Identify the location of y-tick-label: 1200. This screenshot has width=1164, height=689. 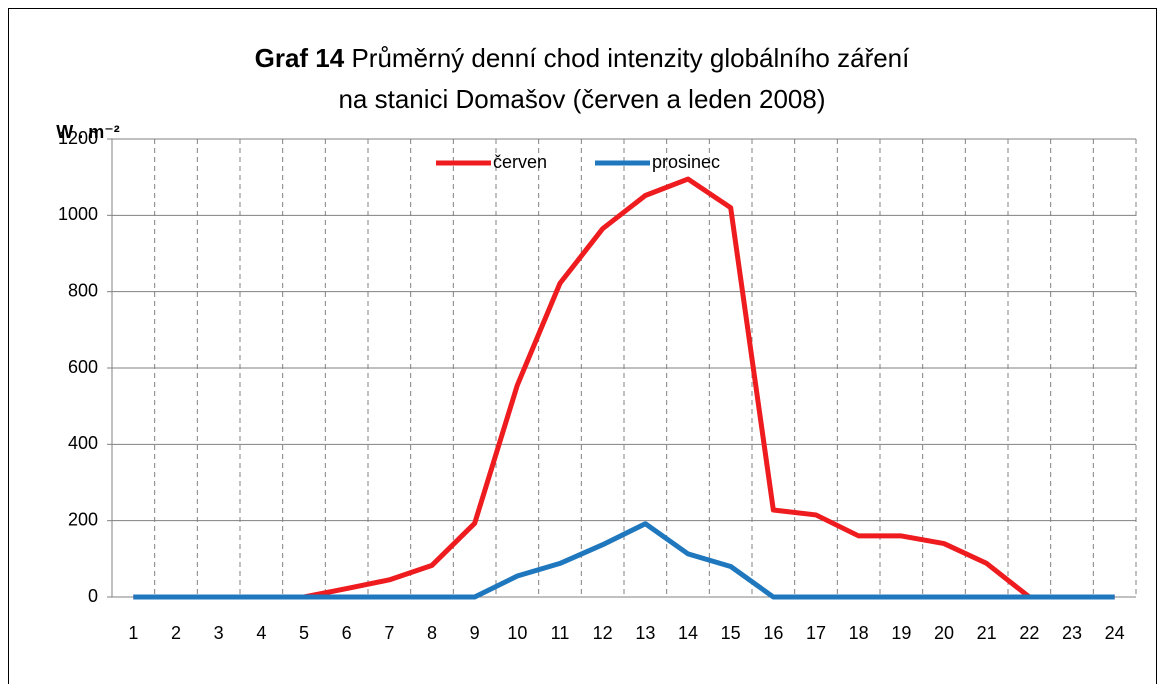
(78, 138).